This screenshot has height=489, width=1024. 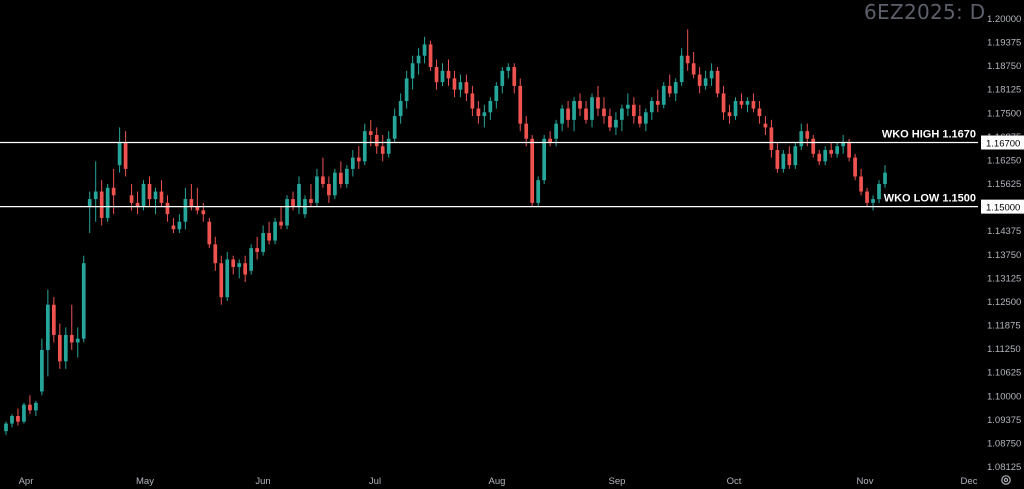 I want to click on price-tick-label: 1.11875, so click(x=1004, y=326).